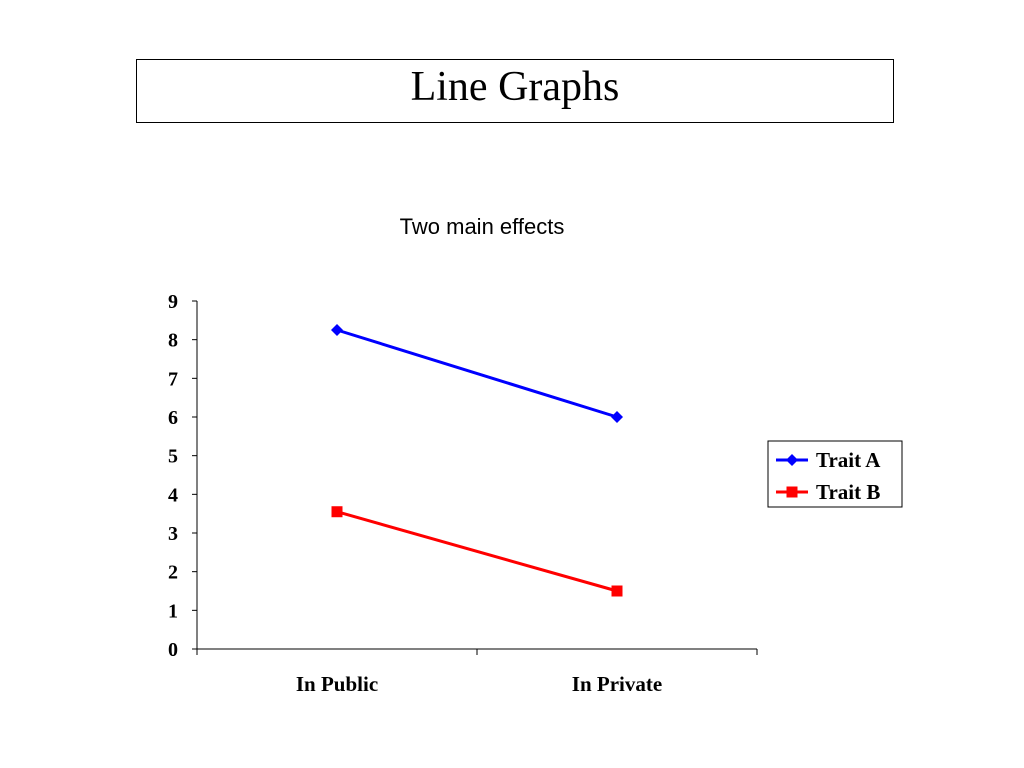 The height and width of the screenshot is (768, 1024). Describe the element at coordinates (848, 492) in the screenshot. I see `legend-label: Trait B` at that location.